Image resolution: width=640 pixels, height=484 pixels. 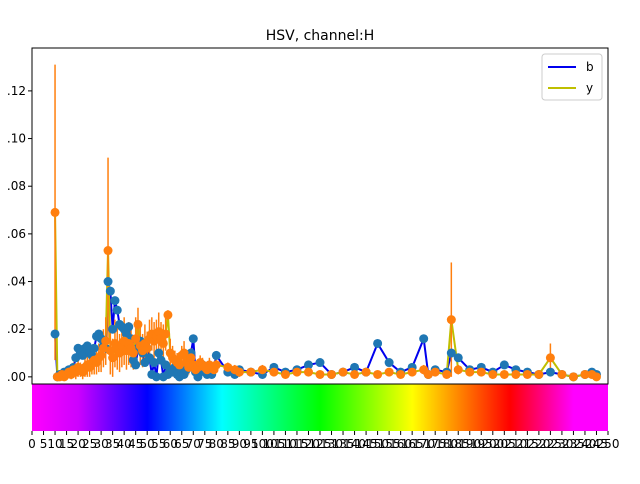 What do you see at coordinates (446, 444) in the screenshot?
I see `x-tick-label: 180` at bounding box center [446, 444].